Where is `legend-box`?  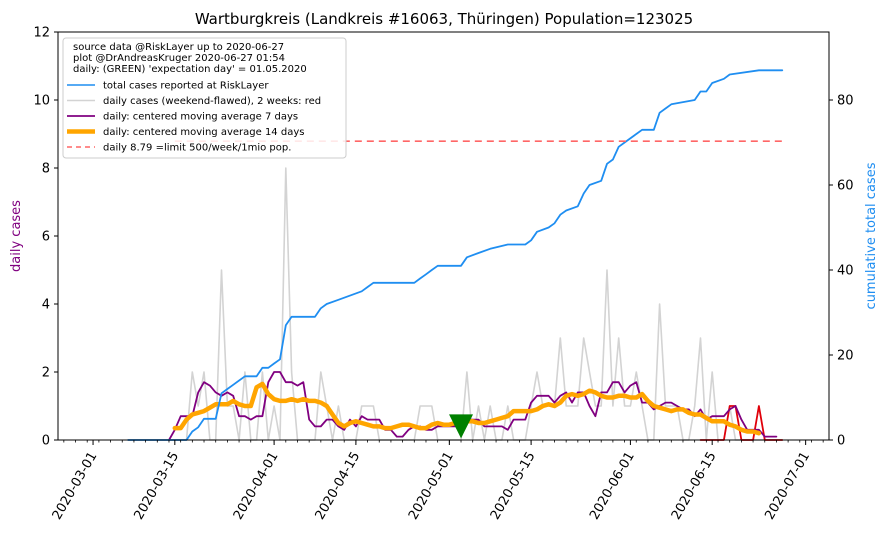
legend-box is located at coordinates (204, 98).